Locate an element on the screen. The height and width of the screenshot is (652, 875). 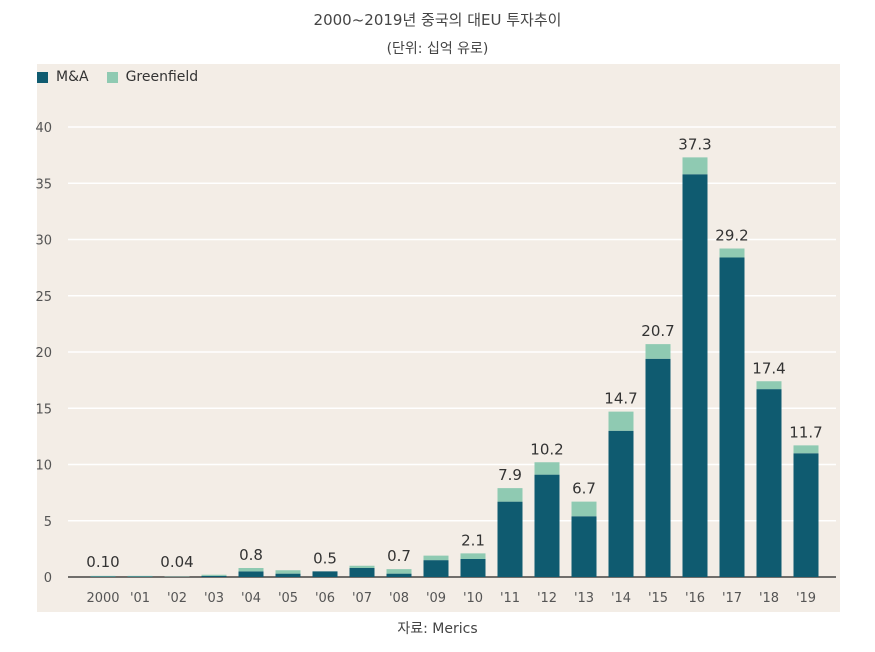
source-note: 자료: Merics is located at coordinates (437, 629).